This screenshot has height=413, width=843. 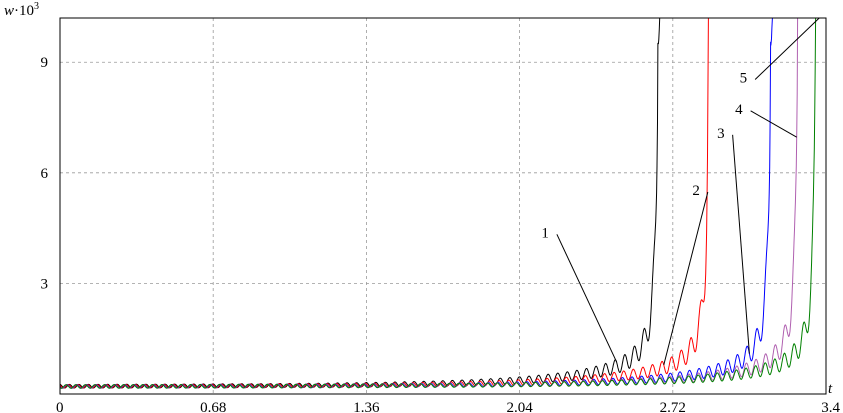 I want to click on y-tick-label: 6, so click(x=45, y=174).